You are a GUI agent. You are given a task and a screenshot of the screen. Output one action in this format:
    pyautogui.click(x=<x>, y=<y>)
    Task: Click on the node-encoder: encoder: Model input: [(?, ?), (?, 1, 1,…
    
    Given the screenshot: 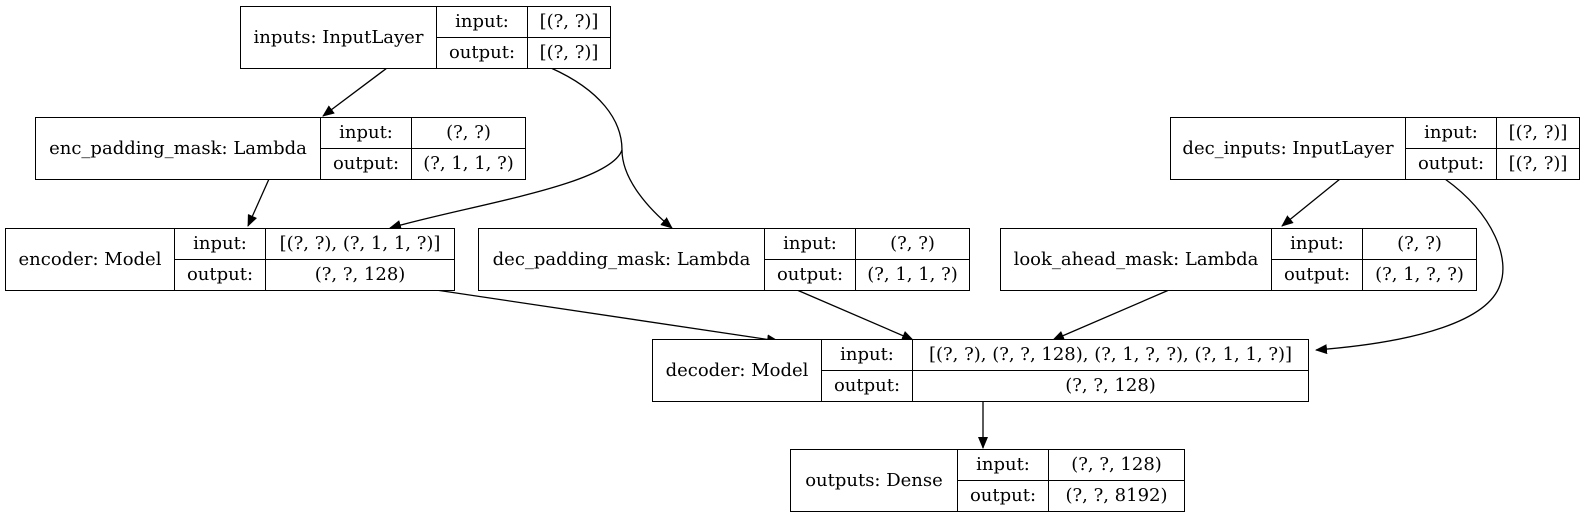 What is the action you would take?
    pyautogui.click(x=230, y=259)
    